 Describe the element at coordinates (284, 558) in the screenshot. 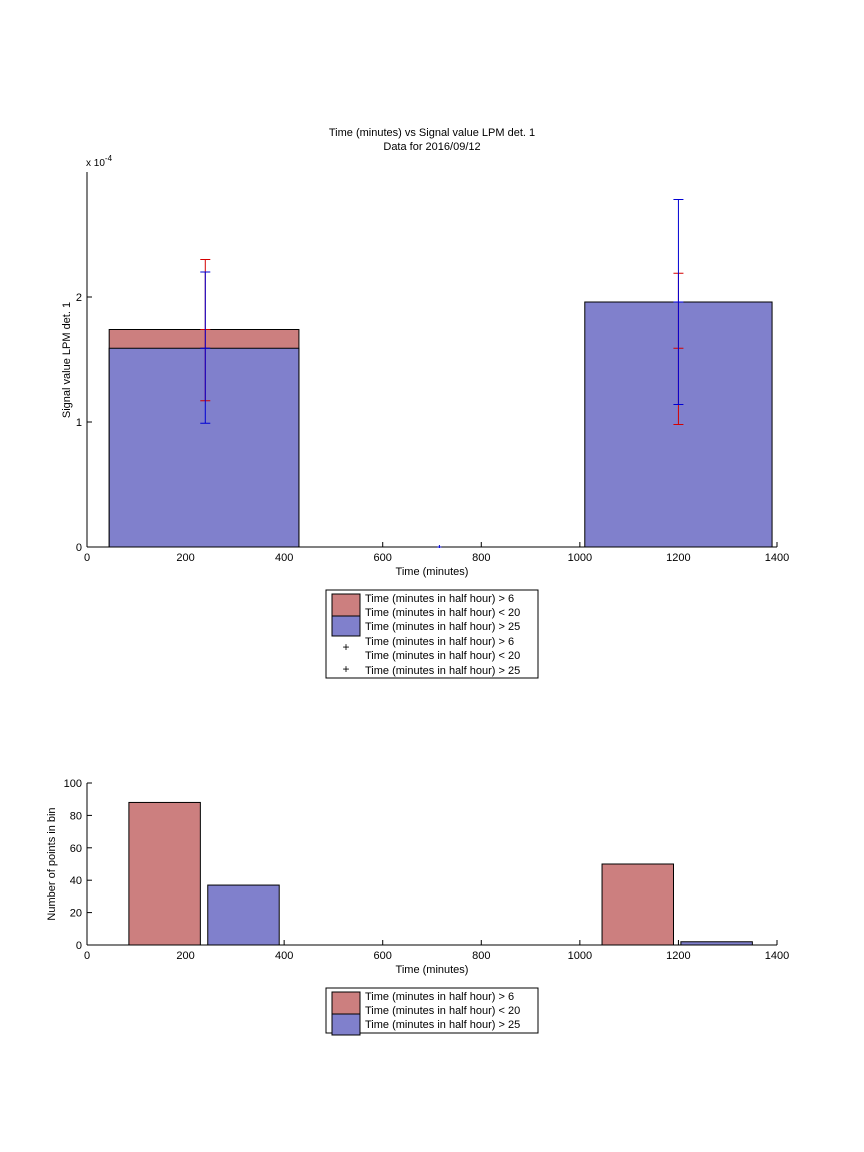

I see `chart1-x-tick-label: 400` at that location.